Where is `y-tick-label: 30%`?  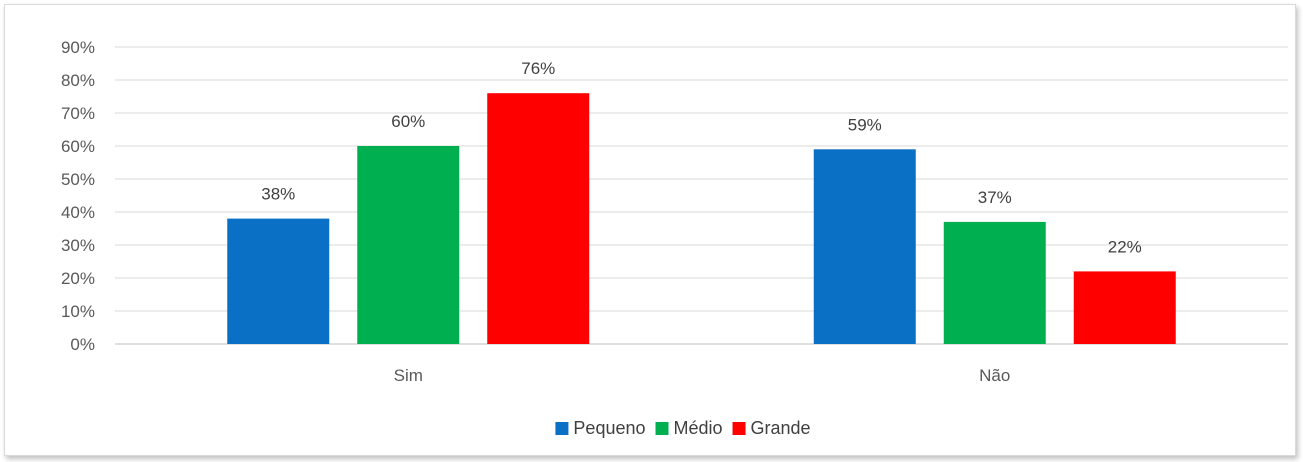
y-tick-label: 30% is located at coordinates (78, 245).